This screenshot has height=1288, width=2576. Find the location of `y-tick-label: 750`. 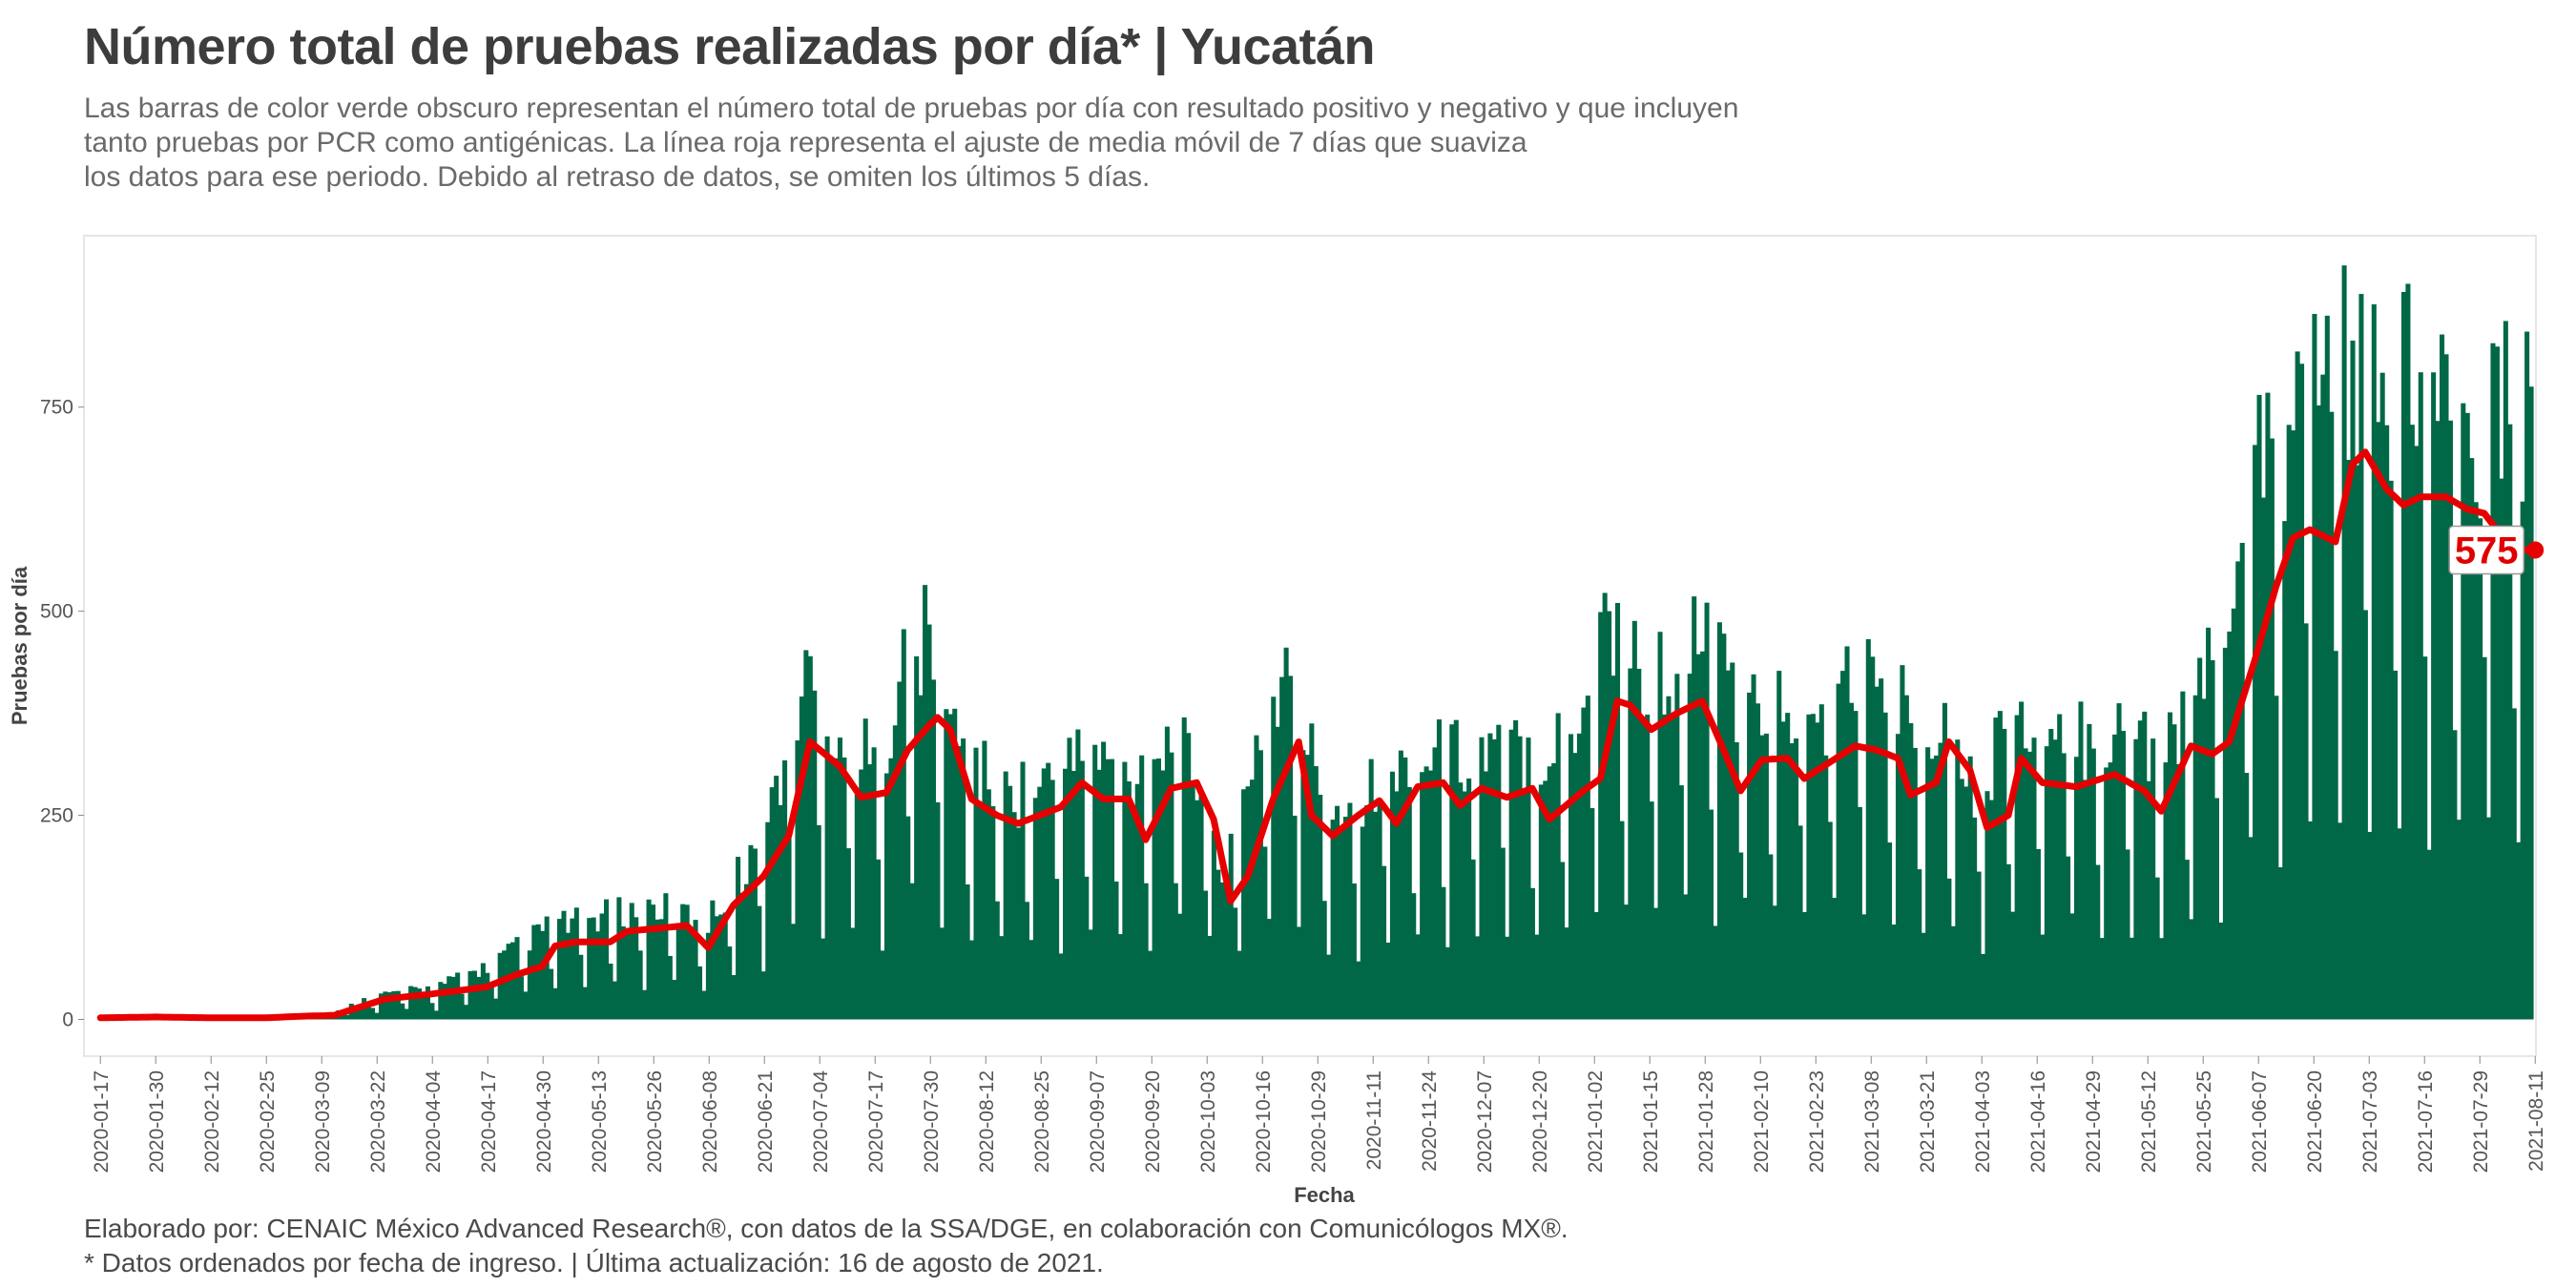

y-tick-label: 750 is located at coordinates (56, 408).